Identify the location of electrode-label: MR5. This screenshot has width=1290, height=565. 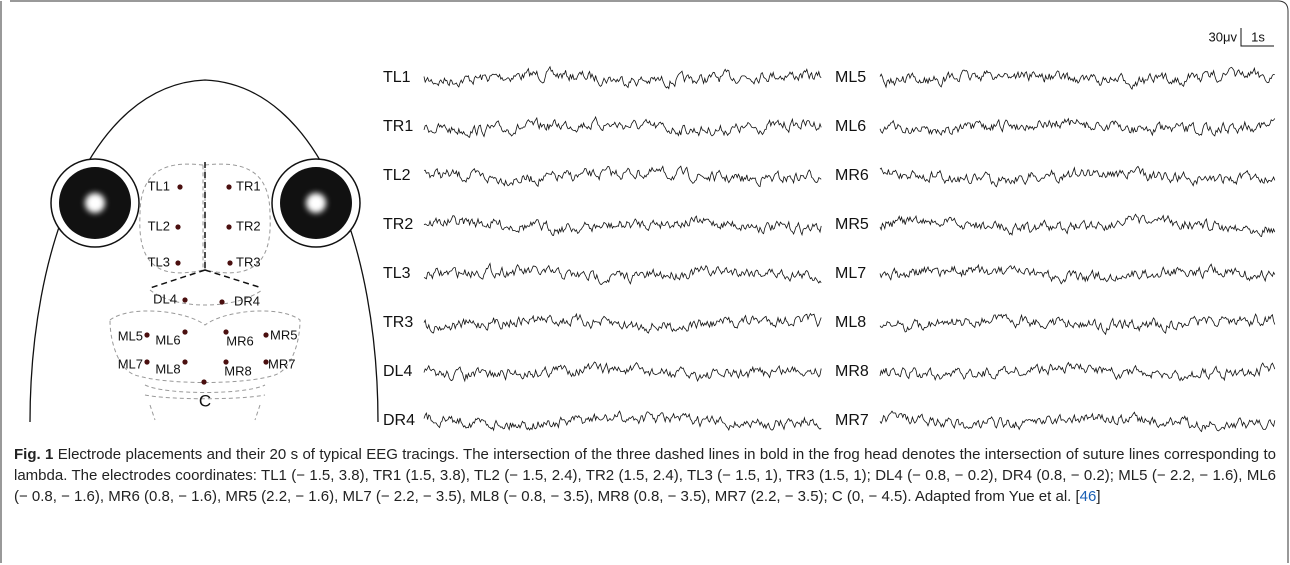
(283, 334).